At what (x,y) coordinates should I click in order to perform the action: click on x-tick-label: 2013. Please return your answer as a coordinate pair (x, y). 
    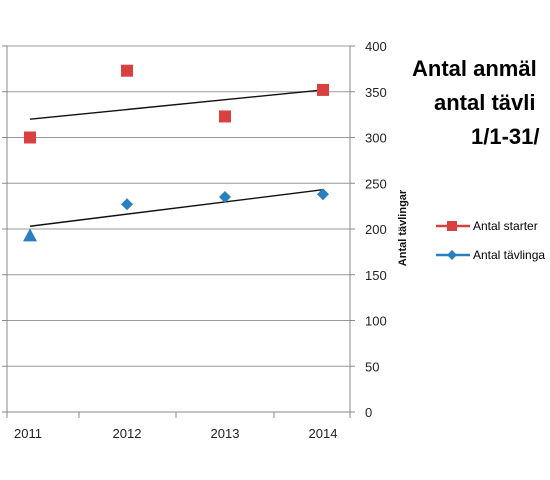
    Looking at the image, I should click on (225, 433).